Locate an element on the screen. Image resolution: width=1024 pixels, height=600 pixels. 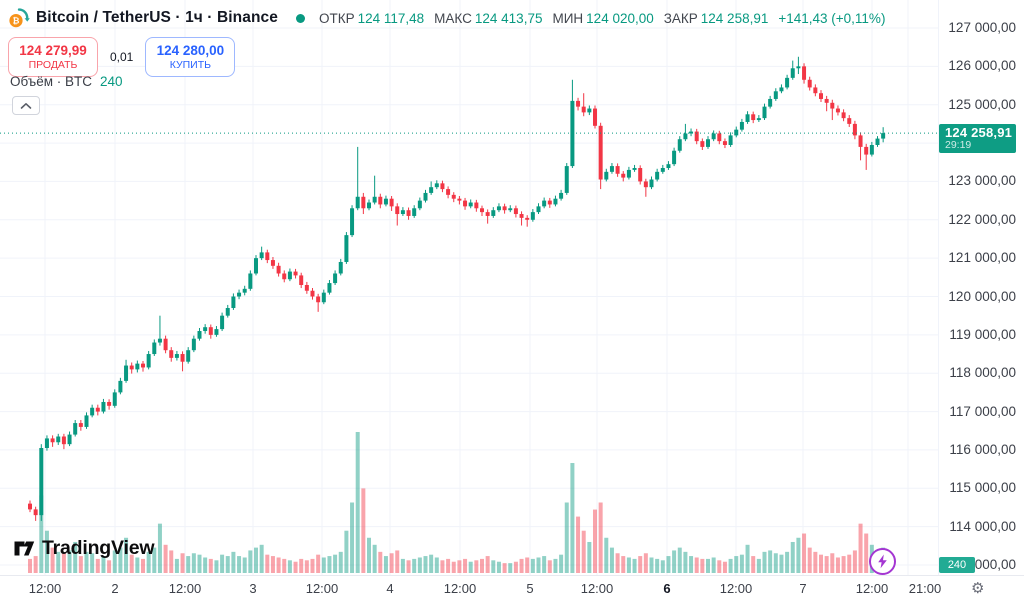
sell-price: 124 279,99 is located at coordinates (53, 51).